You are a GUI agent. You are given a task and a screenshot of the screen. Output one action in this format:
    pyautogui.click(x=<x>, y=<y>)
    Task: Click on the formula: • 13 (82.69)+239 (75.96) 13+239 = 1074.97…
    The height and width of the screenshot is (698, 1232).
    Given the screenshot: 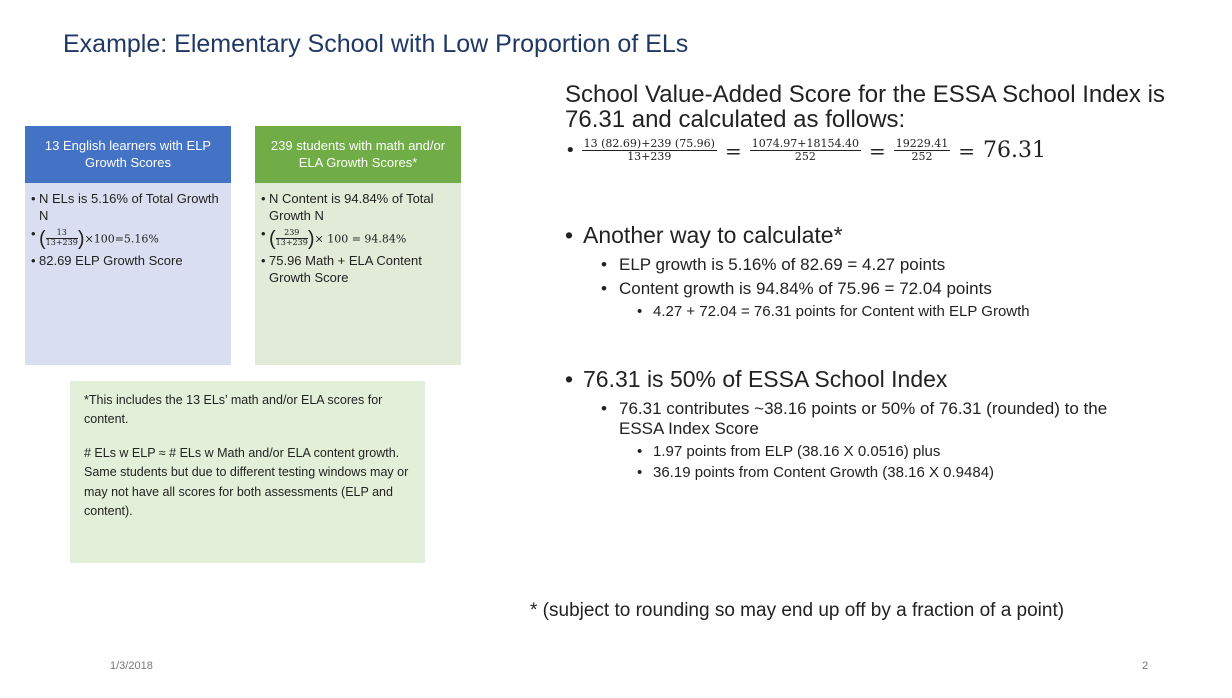 What is the action you would take?
    pyautogui.click(x=805, y=150)
    